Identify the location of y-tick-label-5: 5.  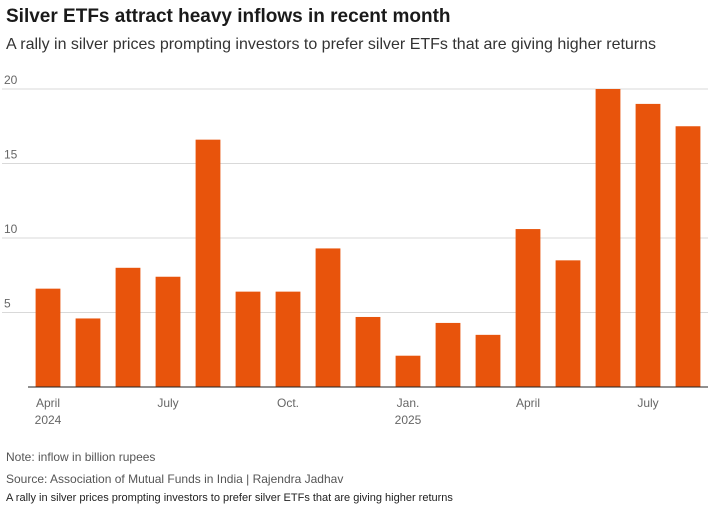
(7, 304).